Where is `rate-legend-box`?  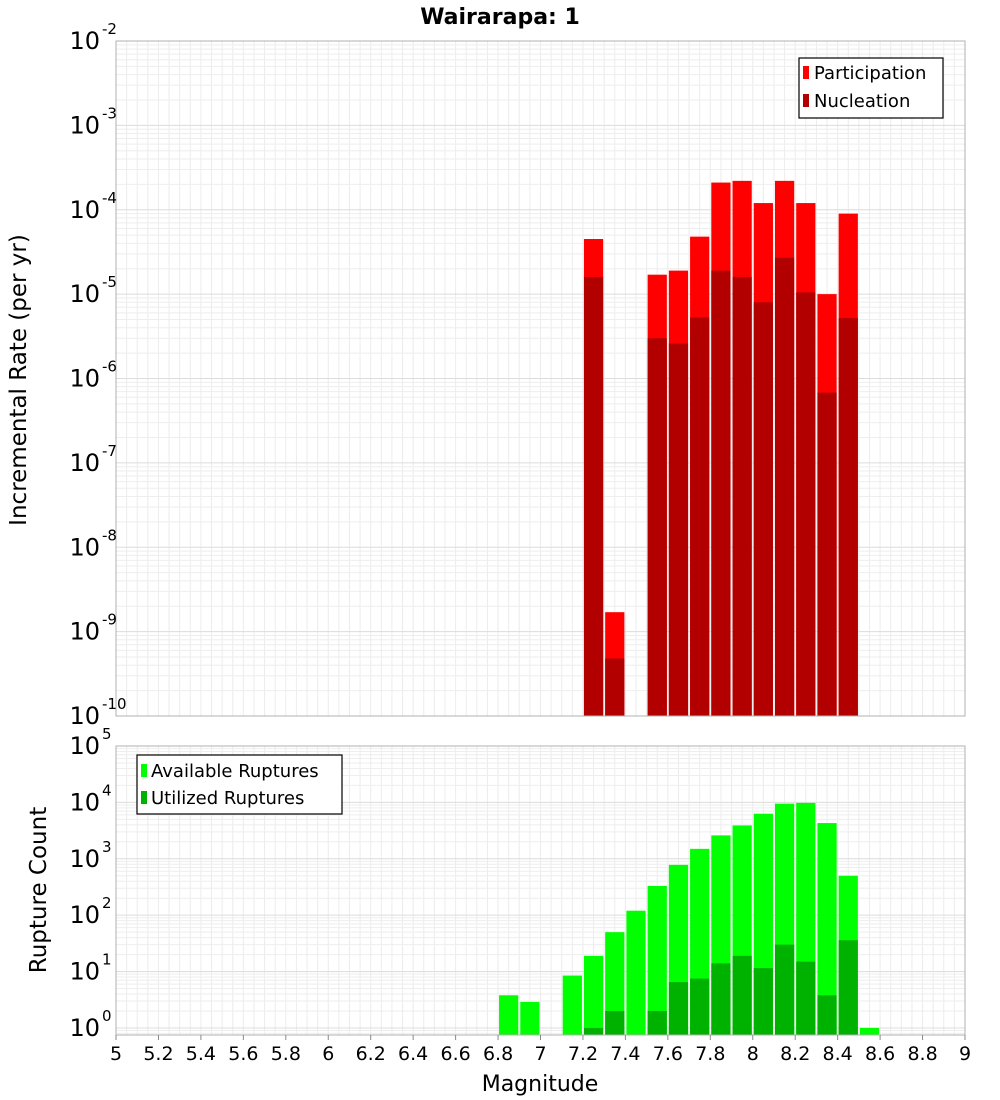
rate-legend-box is located at coordinates (871, 88).